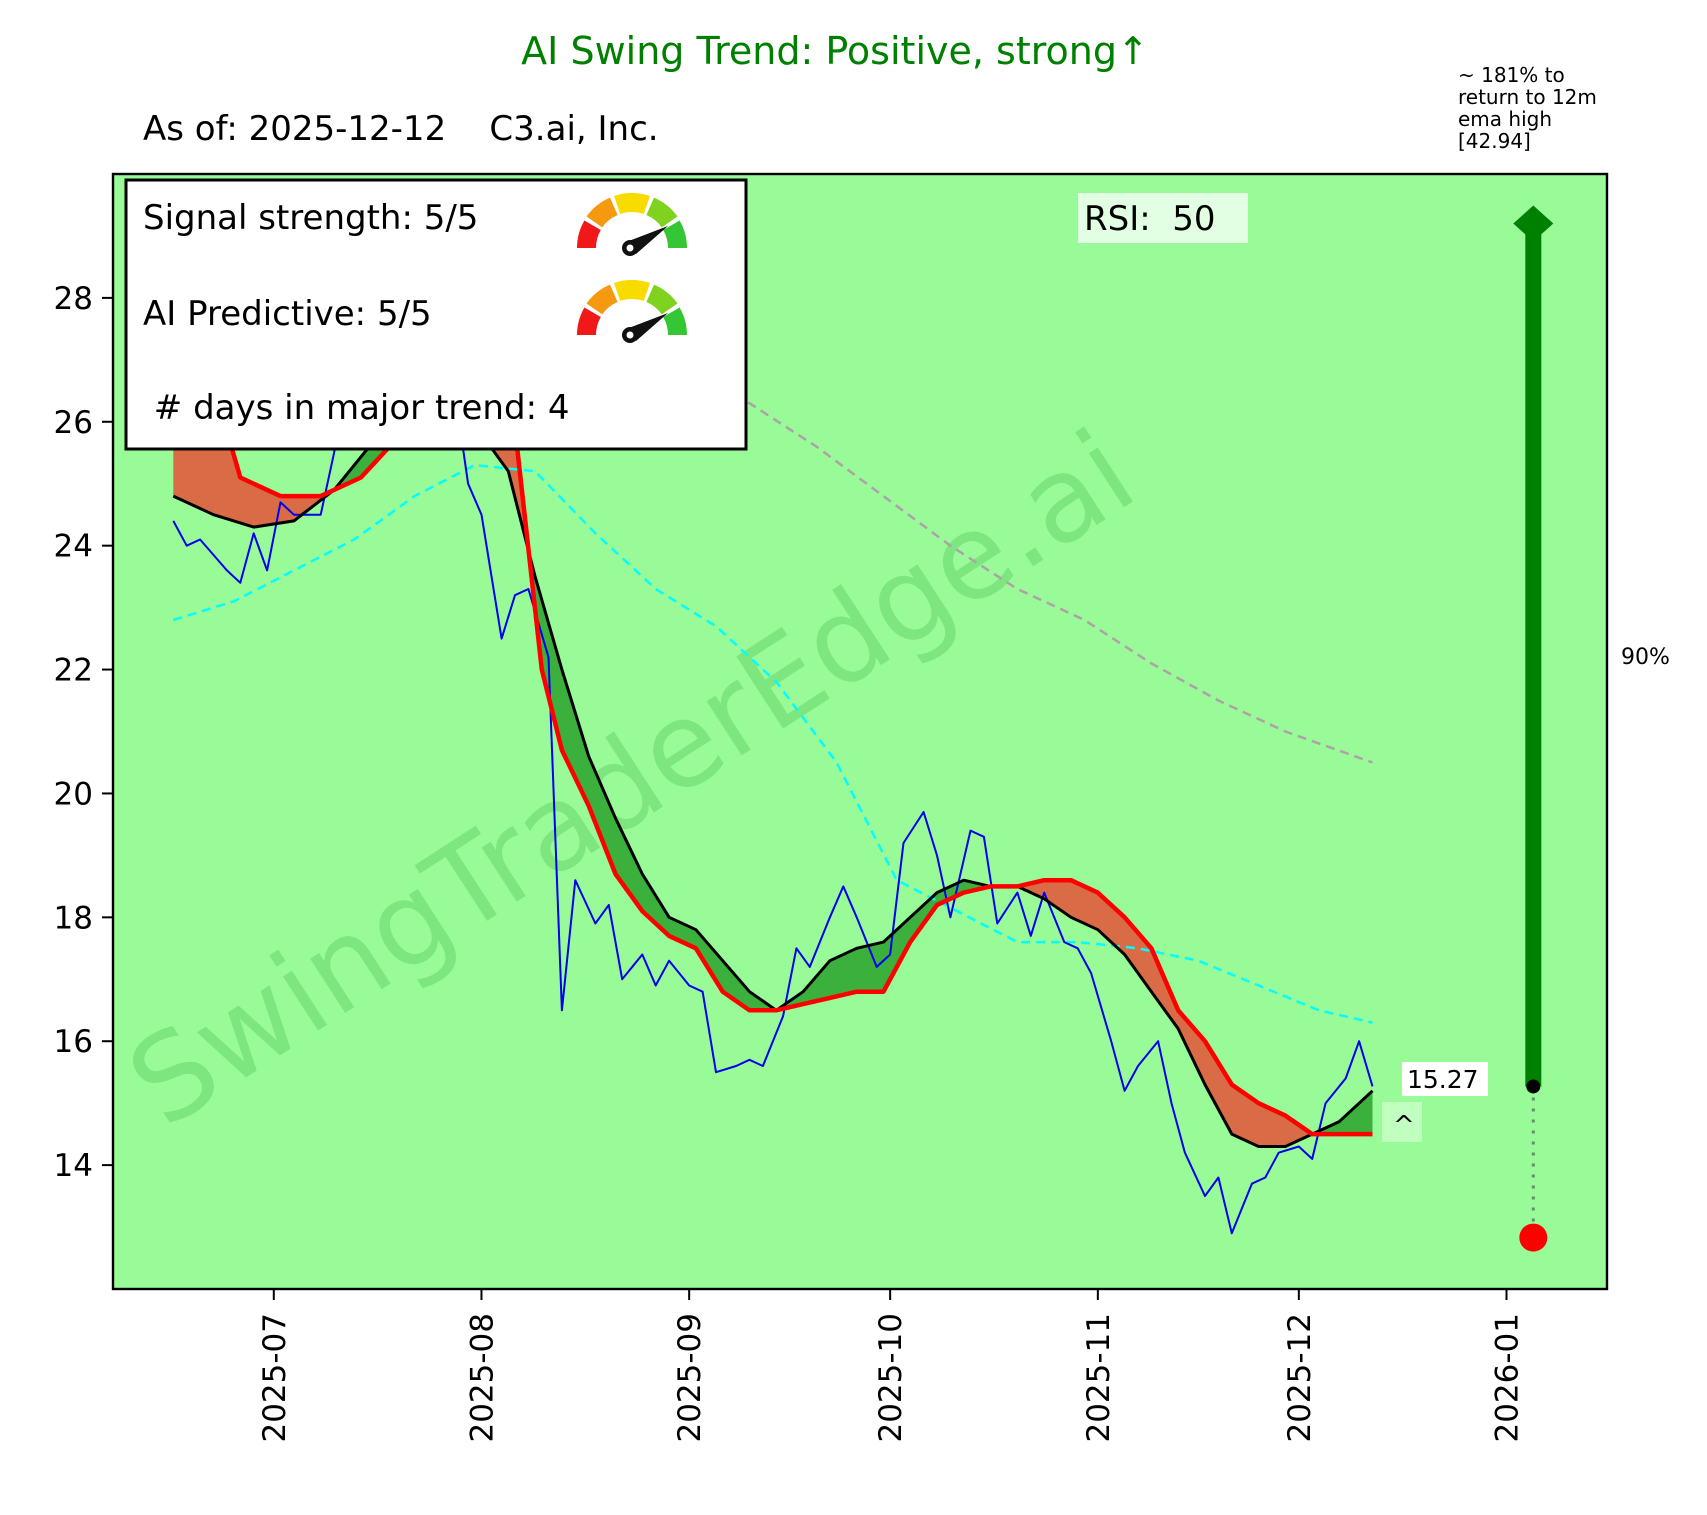 The height and width of the screenshot is (1515, 1707). I want to click on x-tick-label: 2025-12, so click(1300, 1378).